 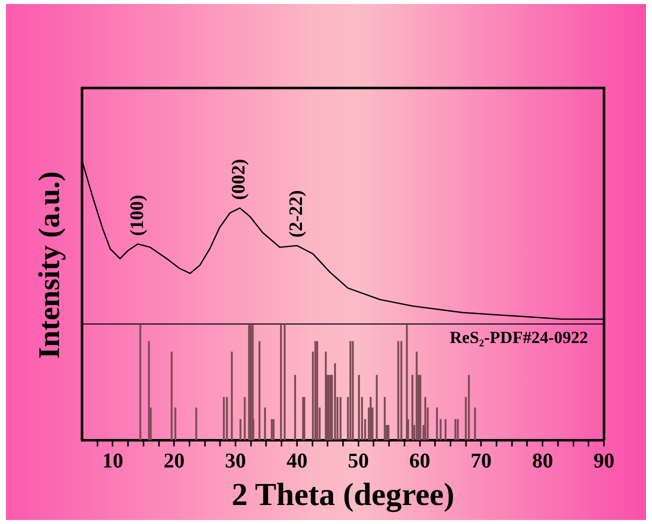 What do you see at coordinates (358, 460) in the screenshot?
I see `x-tick-label: 50` at bounding box center [358, 460].